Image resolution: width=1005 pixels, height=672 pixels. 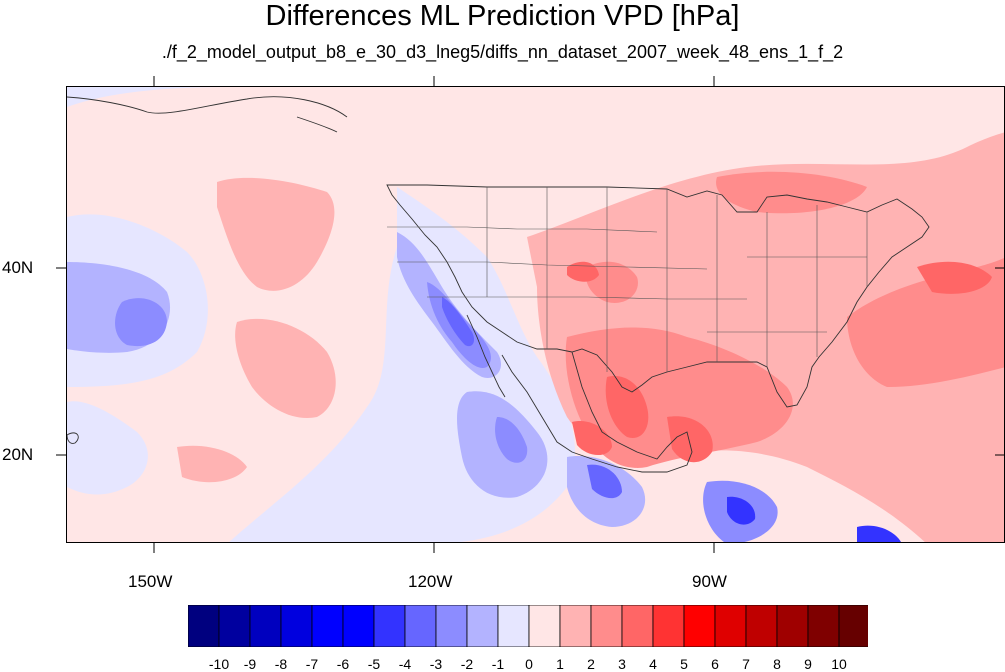 I want to click on lon-tick-label: 120W, so click(x=430, y=581).